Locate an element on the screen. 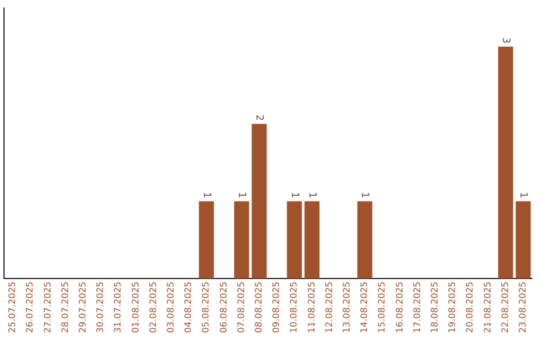  x-tick-label: 29.07.2025 is located at coordinates (83, 307).